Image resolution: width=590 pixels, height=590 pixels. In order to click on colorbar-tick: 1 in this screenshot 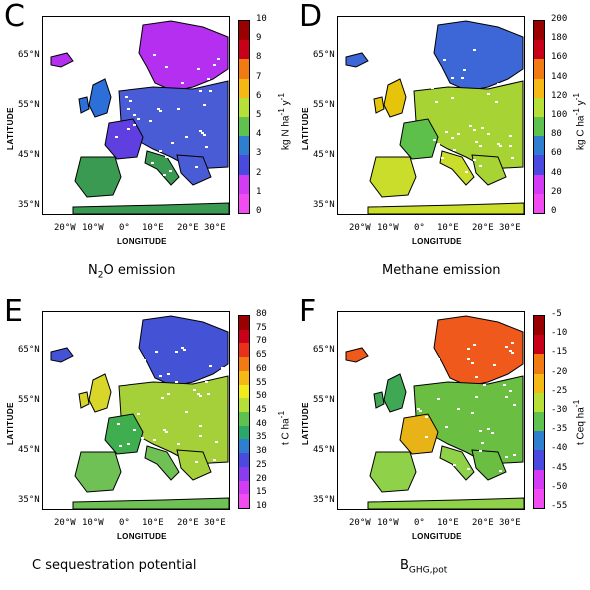, I will do `click(259, 191)`.